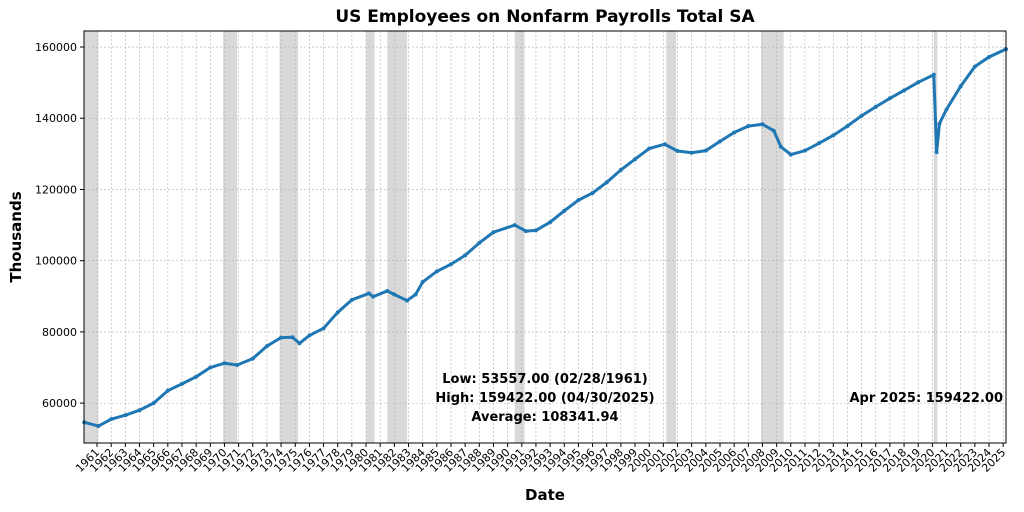  Describe the element at coordinates (926, 398) in the screenshot. I see `last-value-annotation: Apr 2025: 159422.00` at that location.